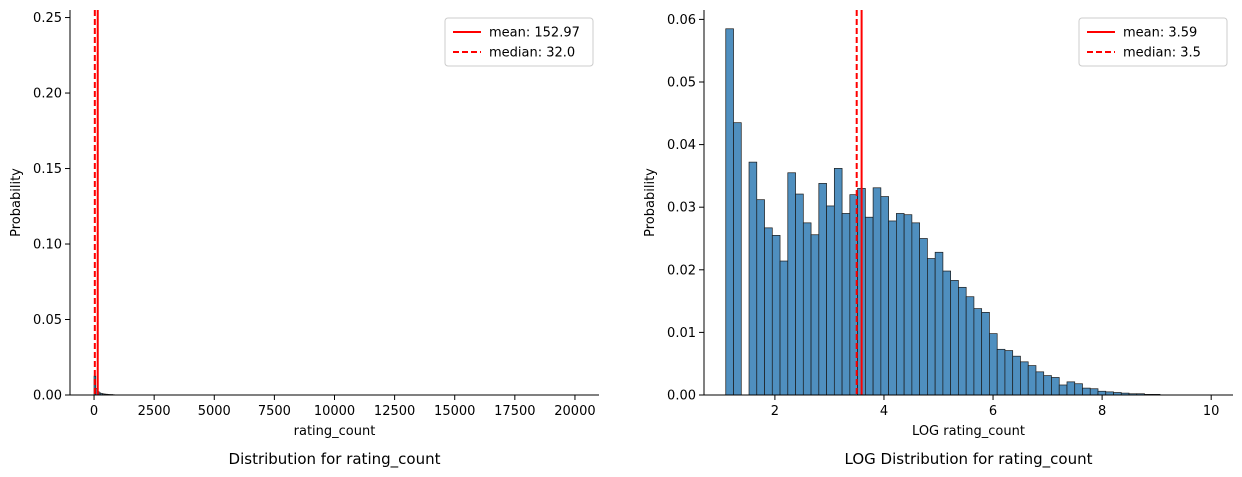  Describe the element at coordinates (681, 333) in the screenshot. I see `y-tick-label: 0.01` at that location.